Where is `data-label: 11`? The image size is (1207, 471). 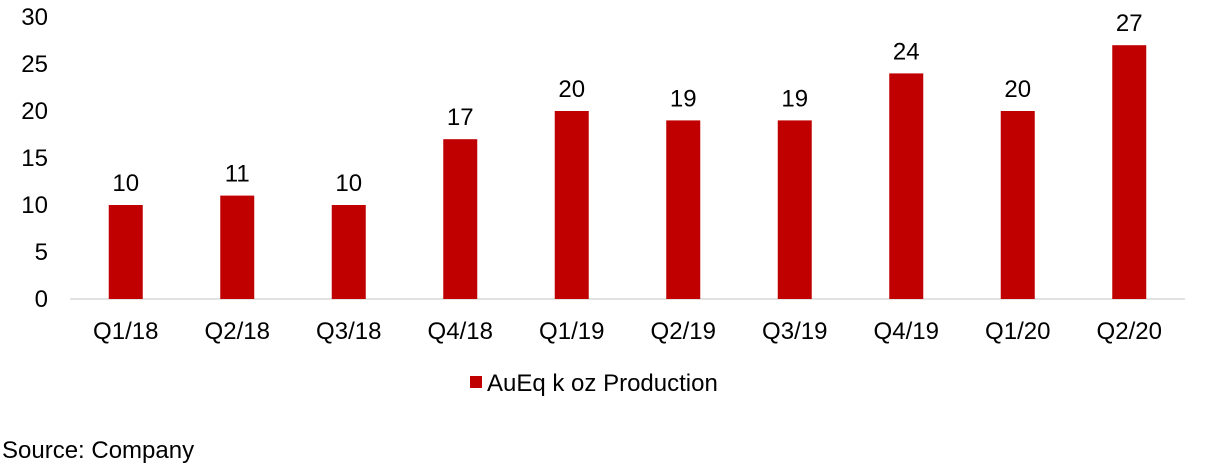 data-label: 11 is located at coordinates (237, 174).